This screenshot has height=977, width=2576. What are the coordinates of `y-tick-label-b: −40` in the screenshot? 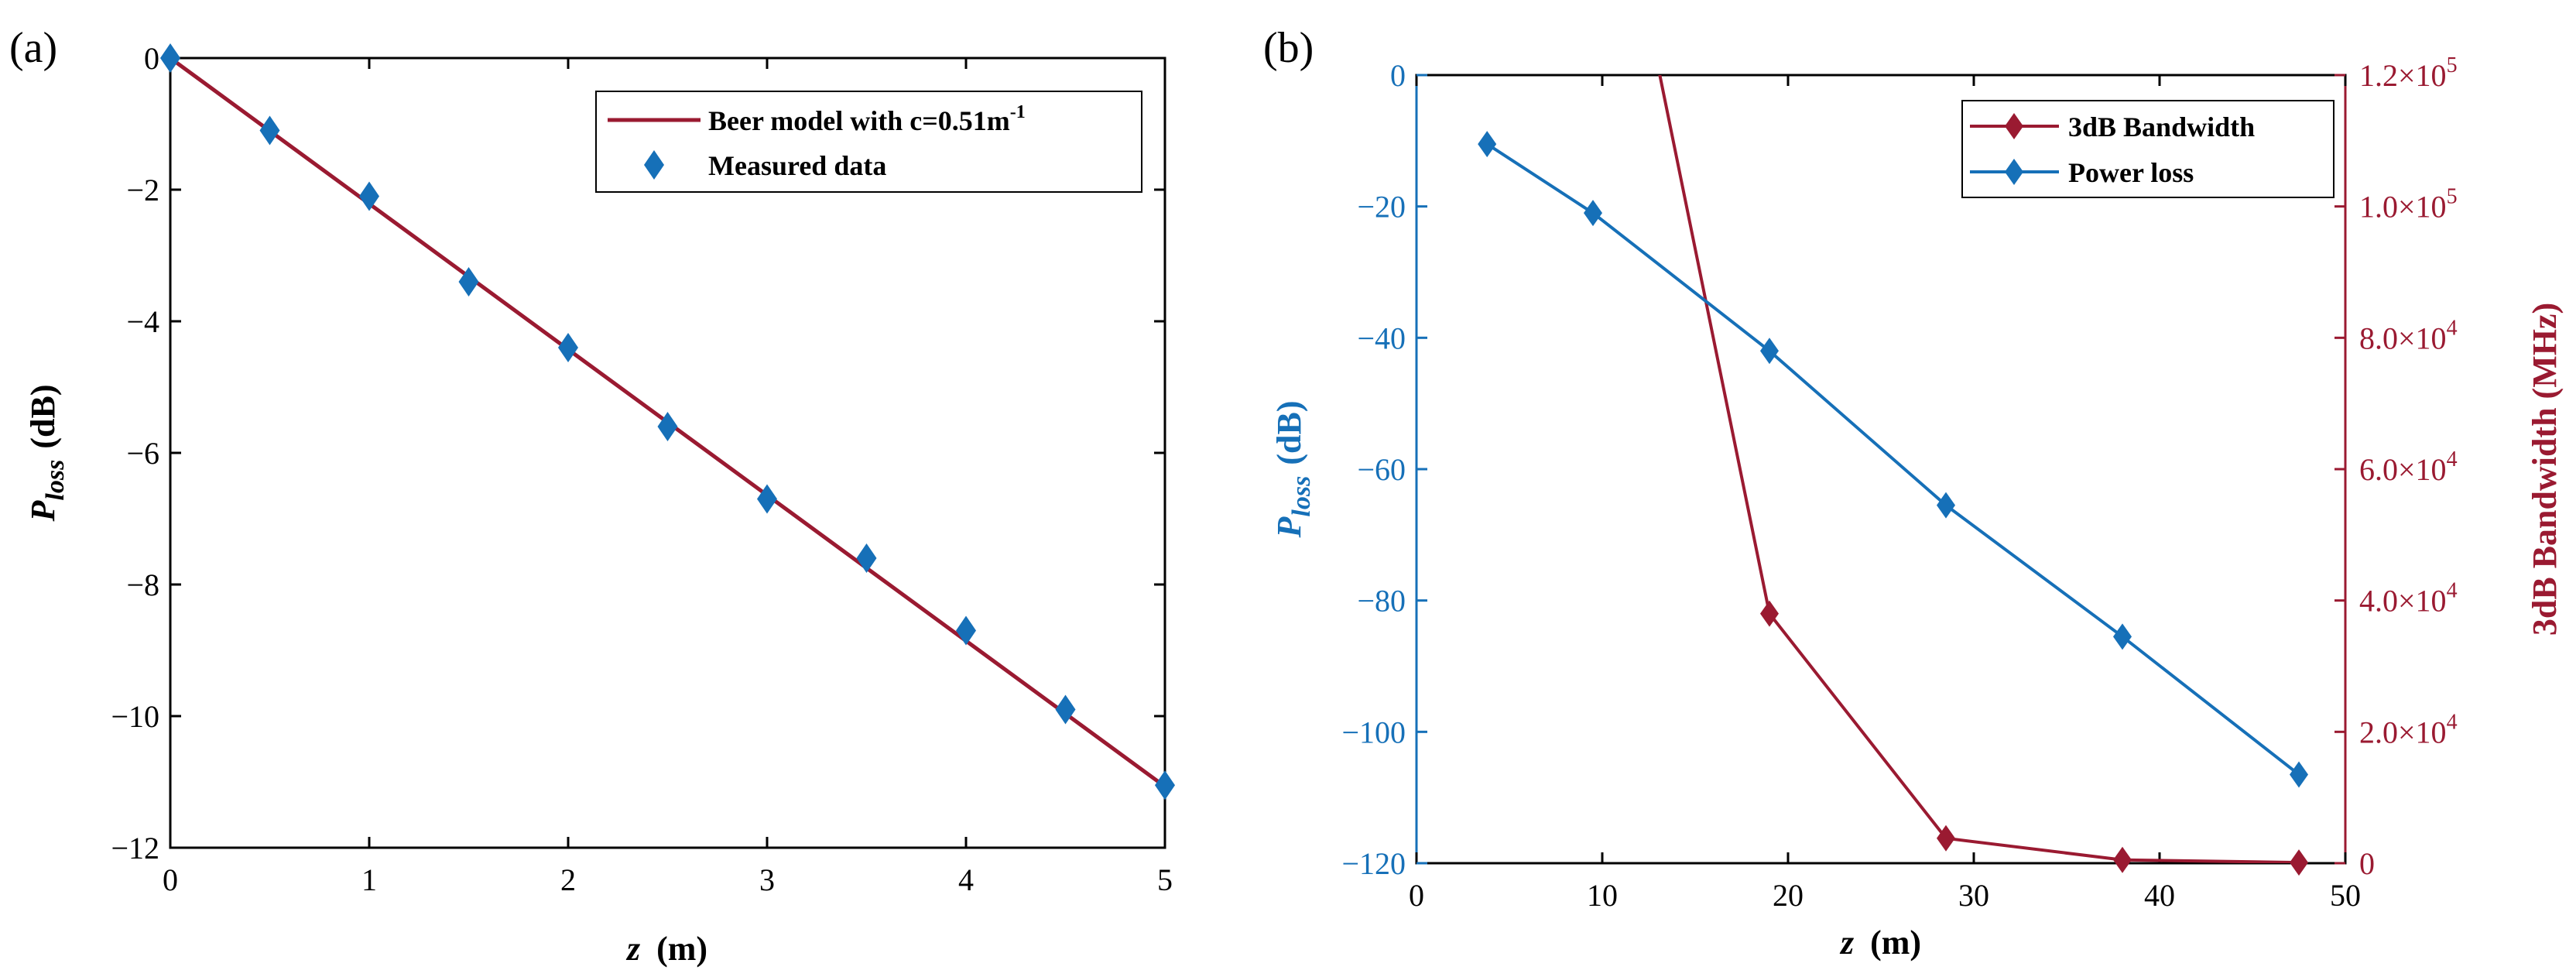 It's located at (1381, 338).